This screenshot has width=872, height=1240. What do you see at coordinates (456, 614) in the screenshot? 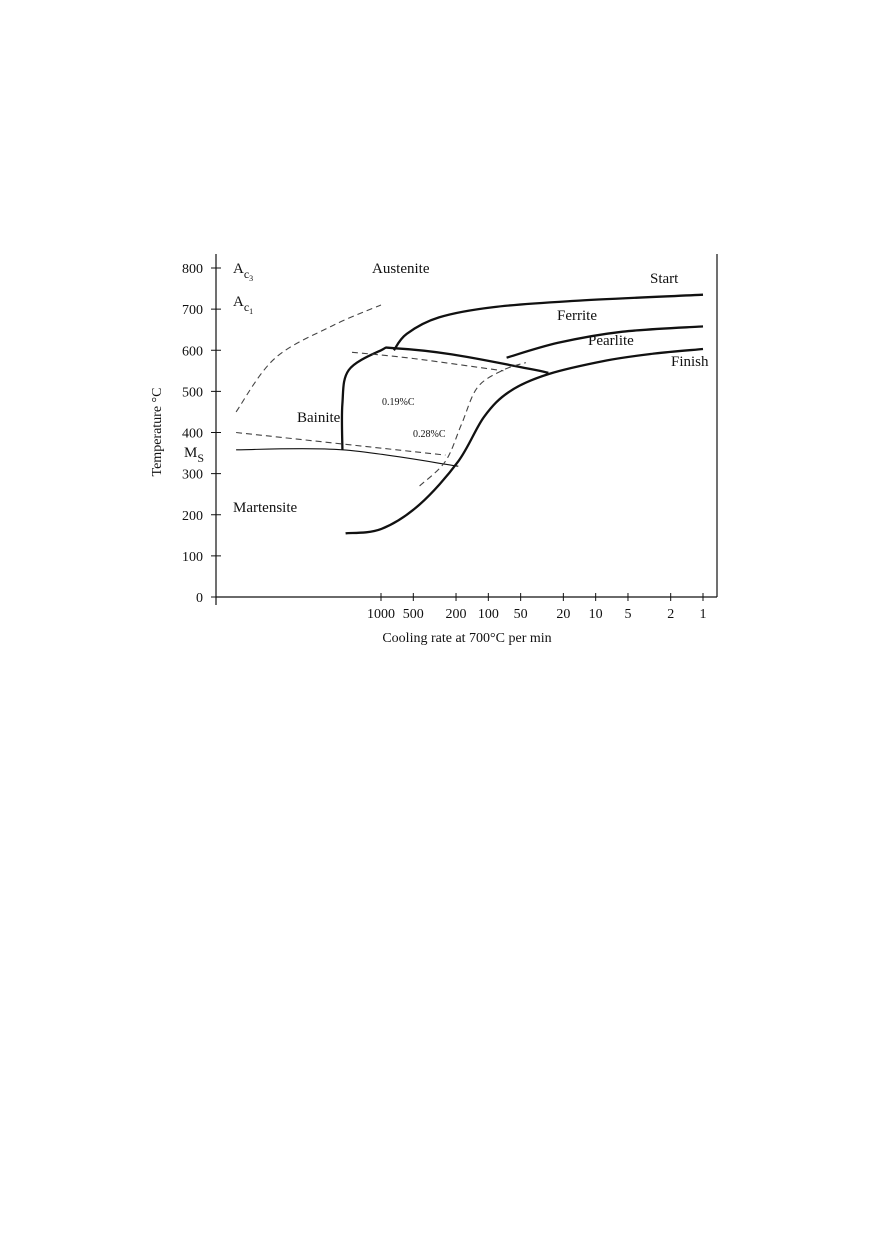
I see `x-tick-label: 200` at bounding box center [456, 614].